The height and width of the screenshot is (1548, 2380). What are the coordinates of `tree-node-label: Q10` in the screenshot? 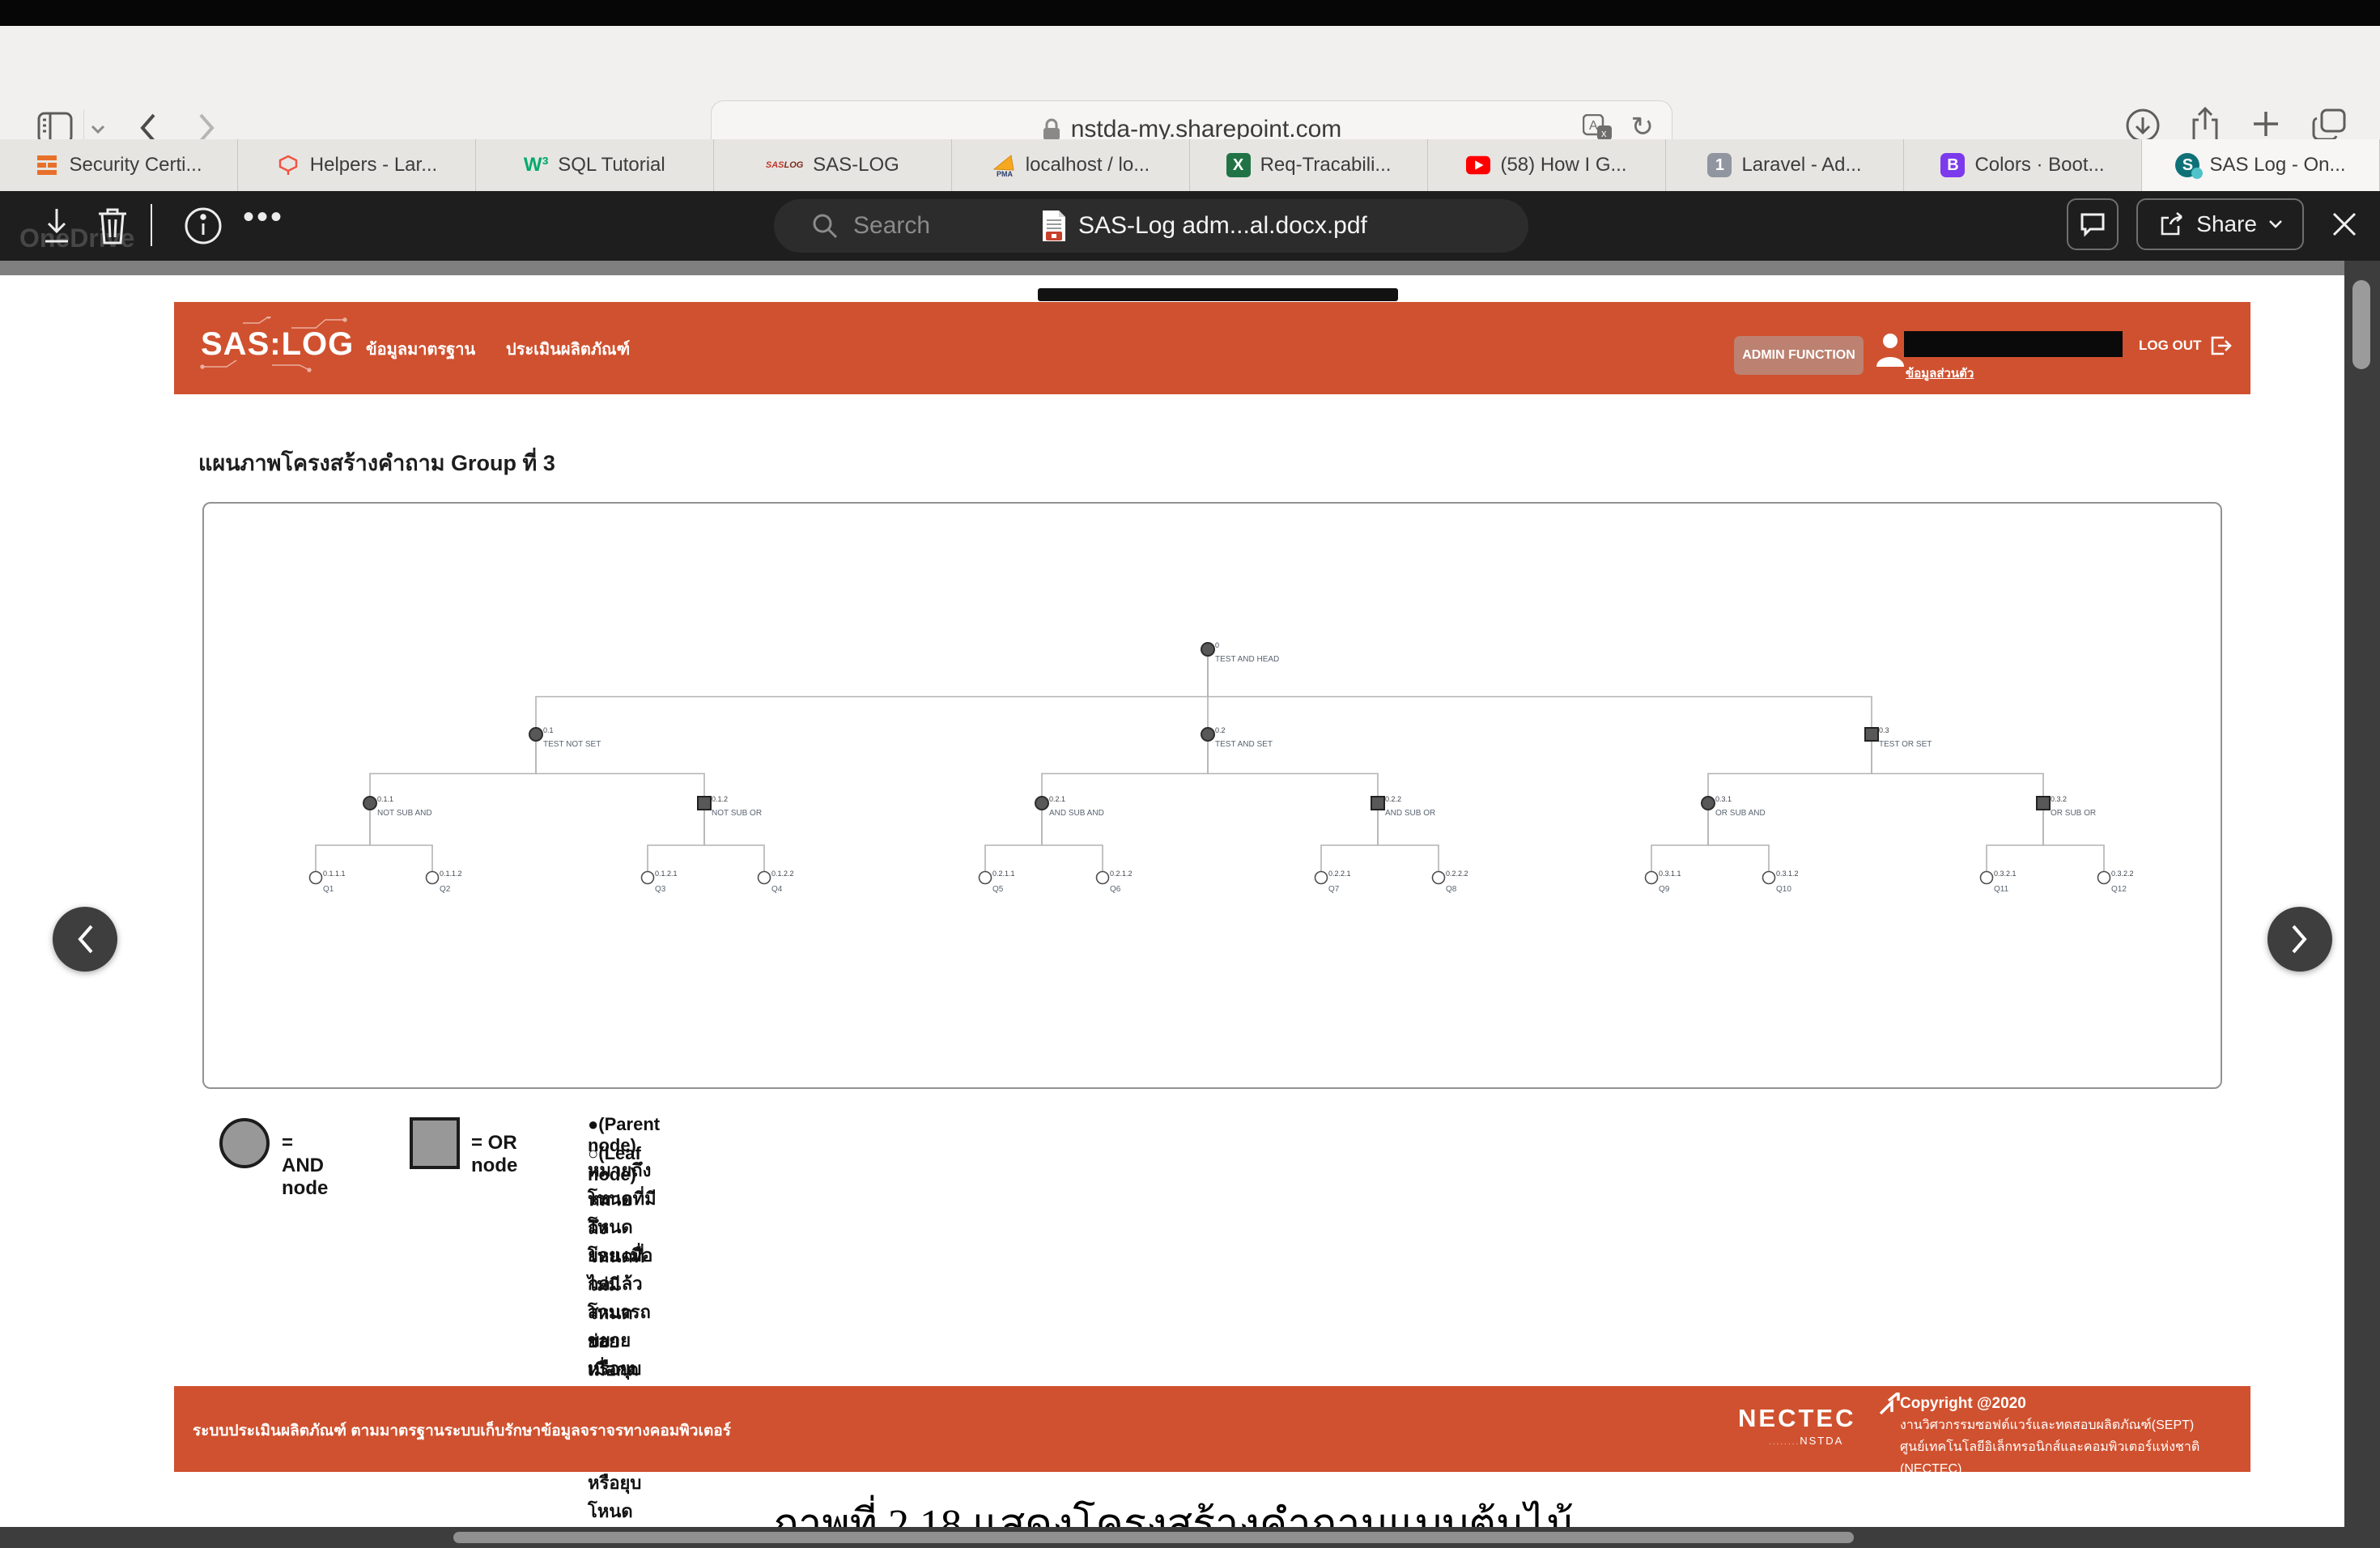 It's located at (1783, 890).